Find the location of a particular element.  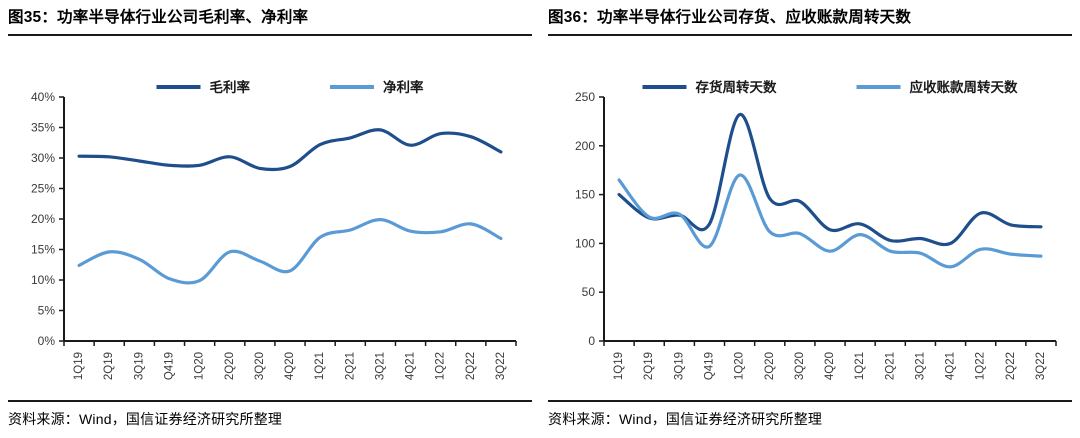

y-tick-label: 10% is located at coordinates (43, 280).